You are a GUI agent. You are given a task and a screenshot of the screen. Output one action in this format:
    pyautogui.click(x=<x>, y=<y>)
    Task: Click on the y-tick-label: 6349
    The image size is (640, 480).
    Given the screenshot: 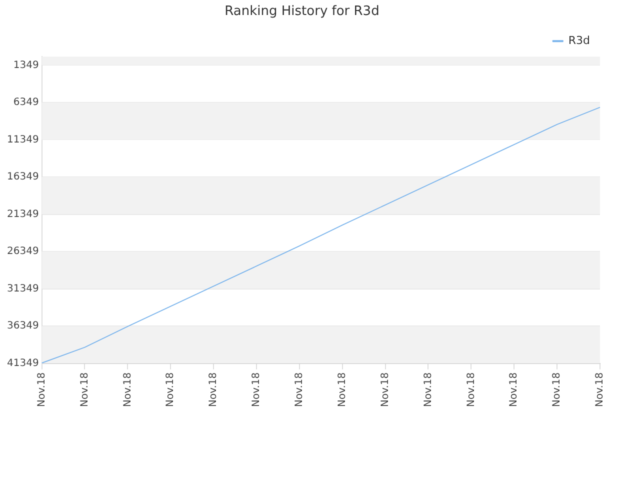 What is the action you would take?
    pyautogui.click(x=26, y=102)
    